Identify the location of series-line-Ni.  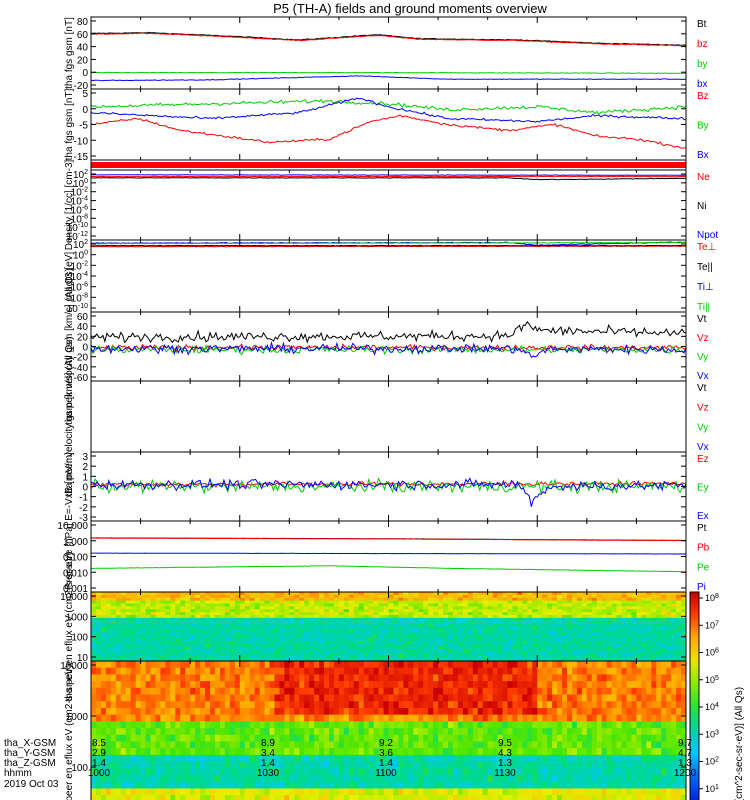
(388, 179).